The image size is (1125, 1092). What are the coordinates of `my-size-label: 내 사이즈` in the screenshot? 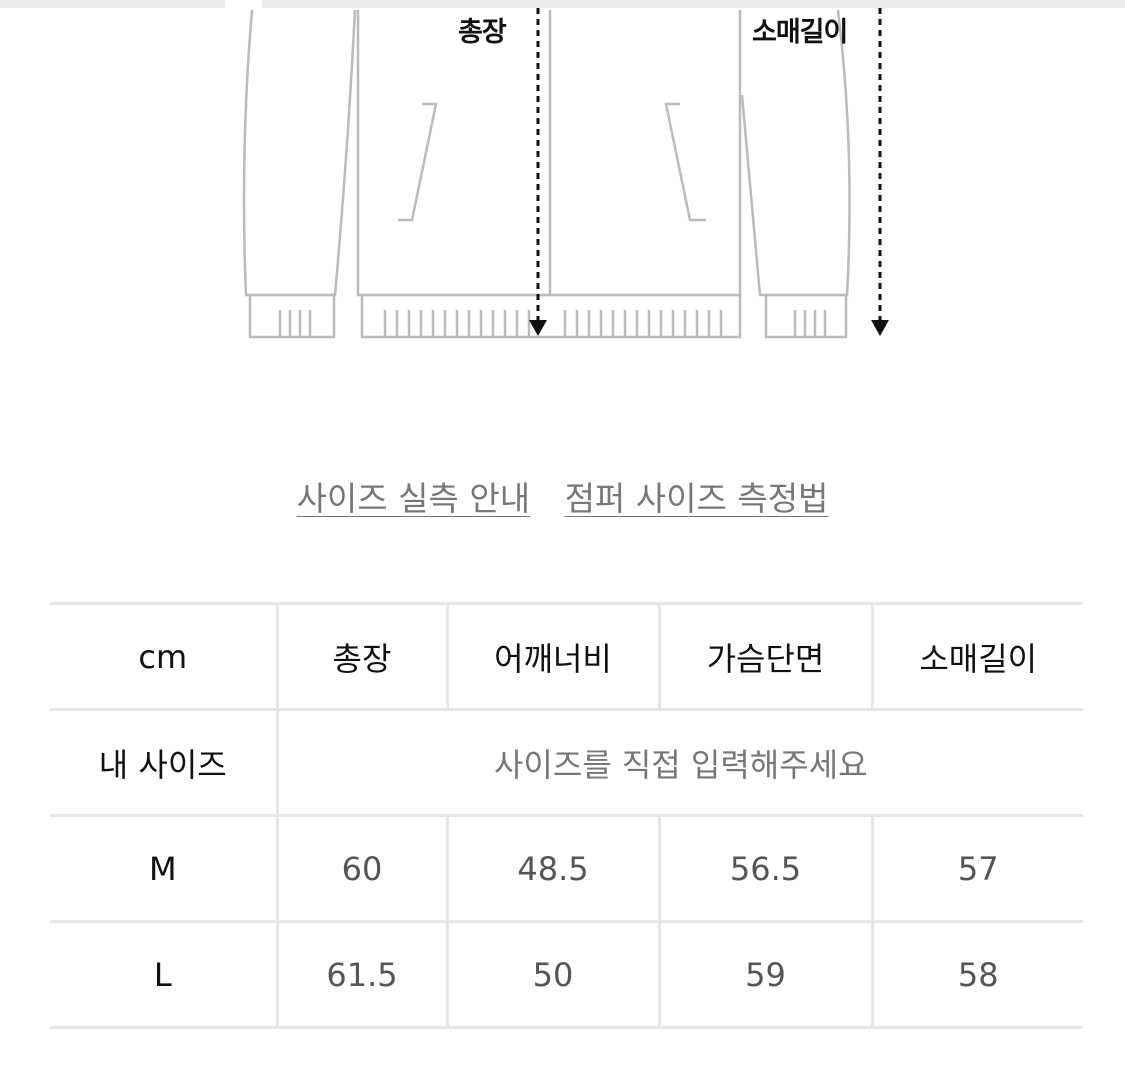 It's located at (163, 762).